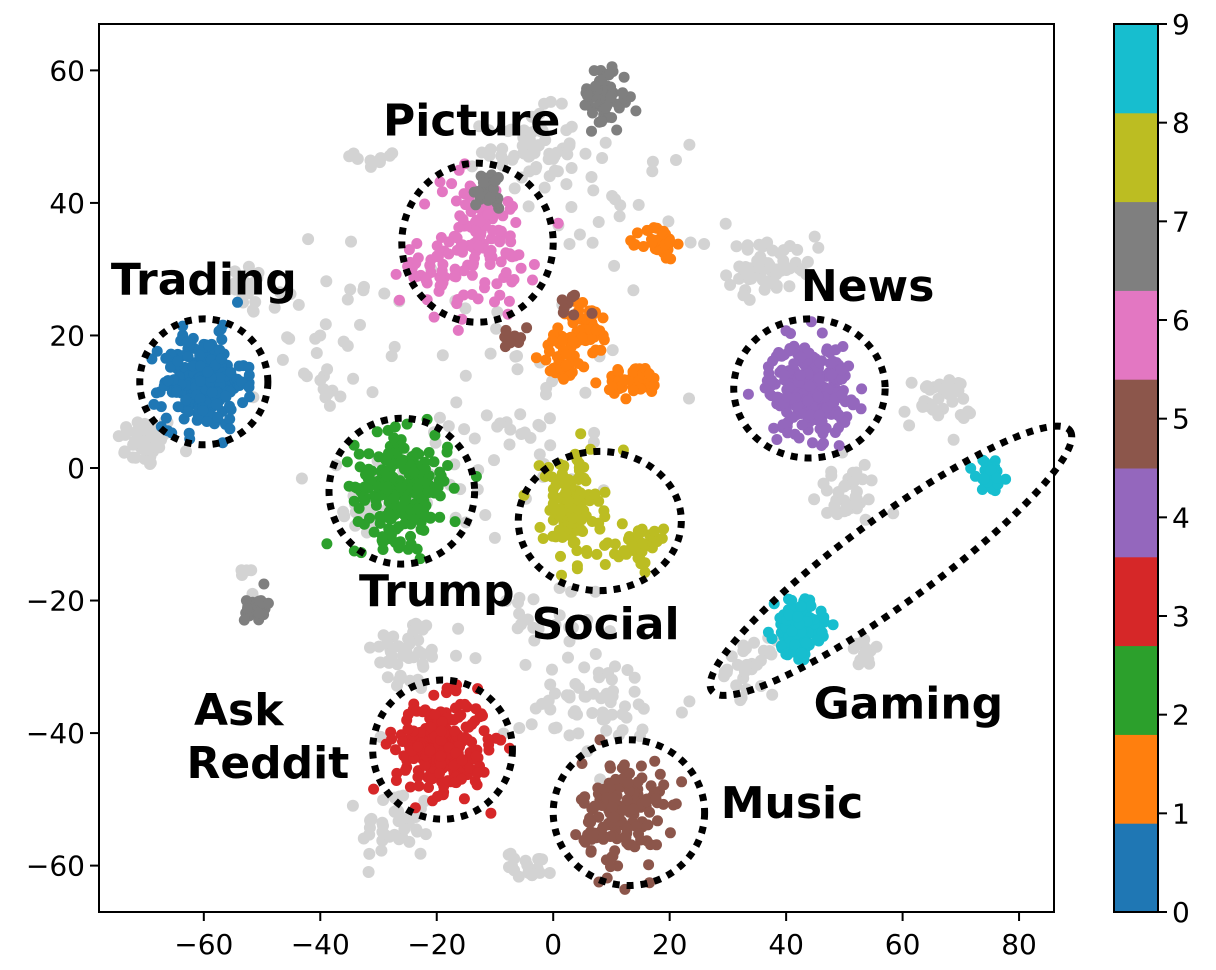 The width and height of the screenshot is (1216, 970). Describe the element at coordinates (868, 286) in the screenshot. I see `cluster-label: News` at that location.